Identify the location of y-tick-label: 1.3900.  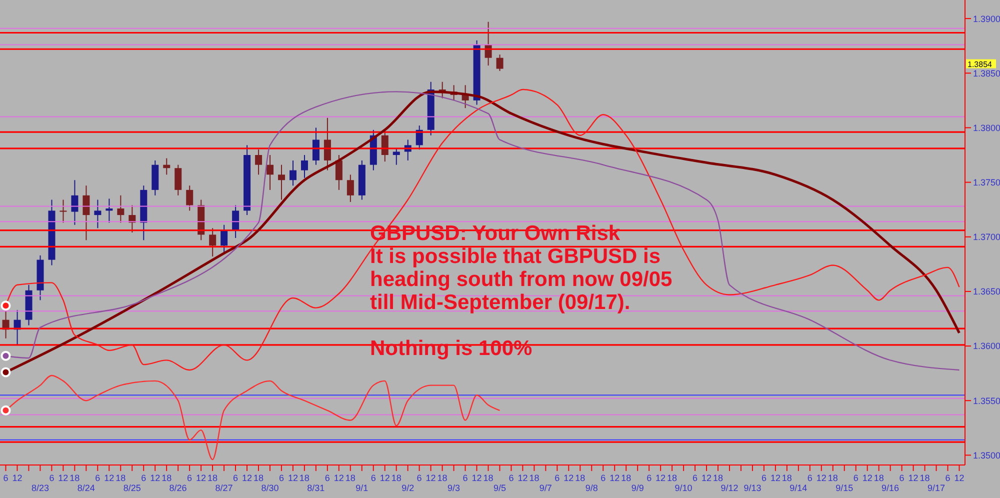
(986, 19).